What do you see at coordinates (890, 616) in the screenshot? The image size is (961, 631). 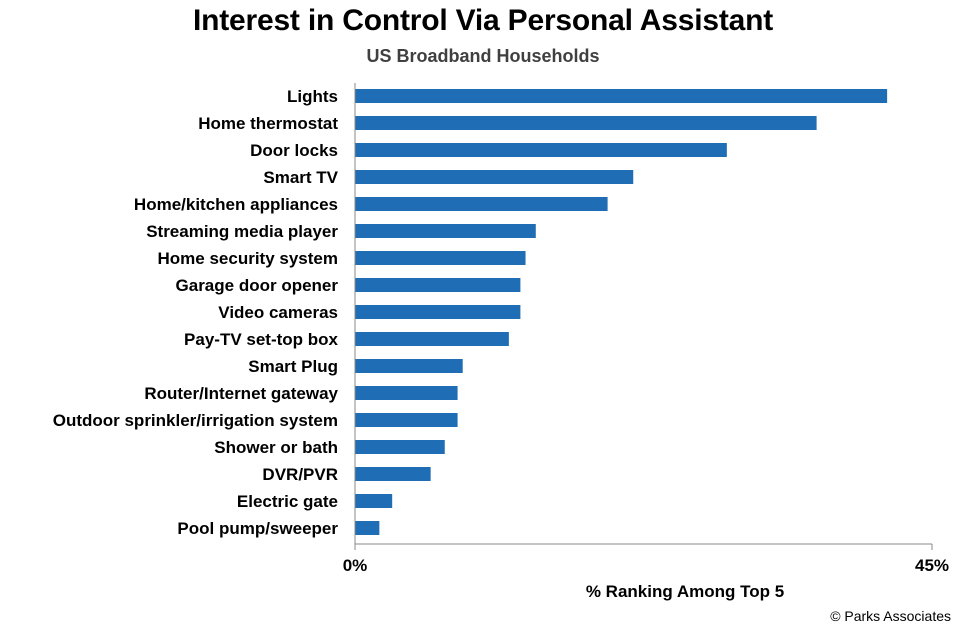 I see `source-credit: © Parks Associates` at bounding box center [890, 616].